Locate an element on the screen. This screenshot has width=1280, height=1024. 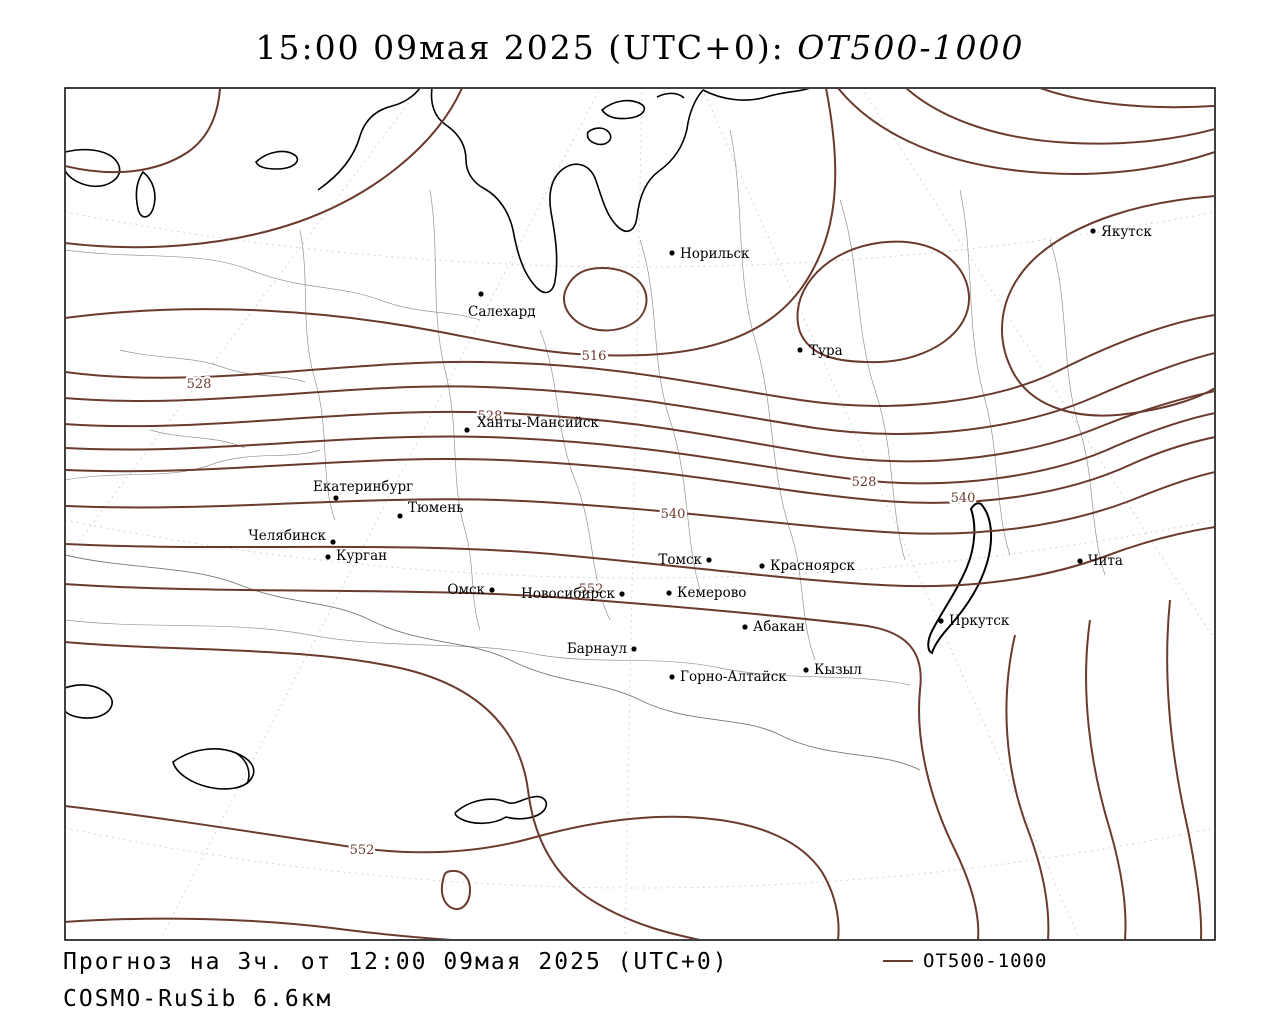
legend-line-sample is located at coordinates (898, 961).